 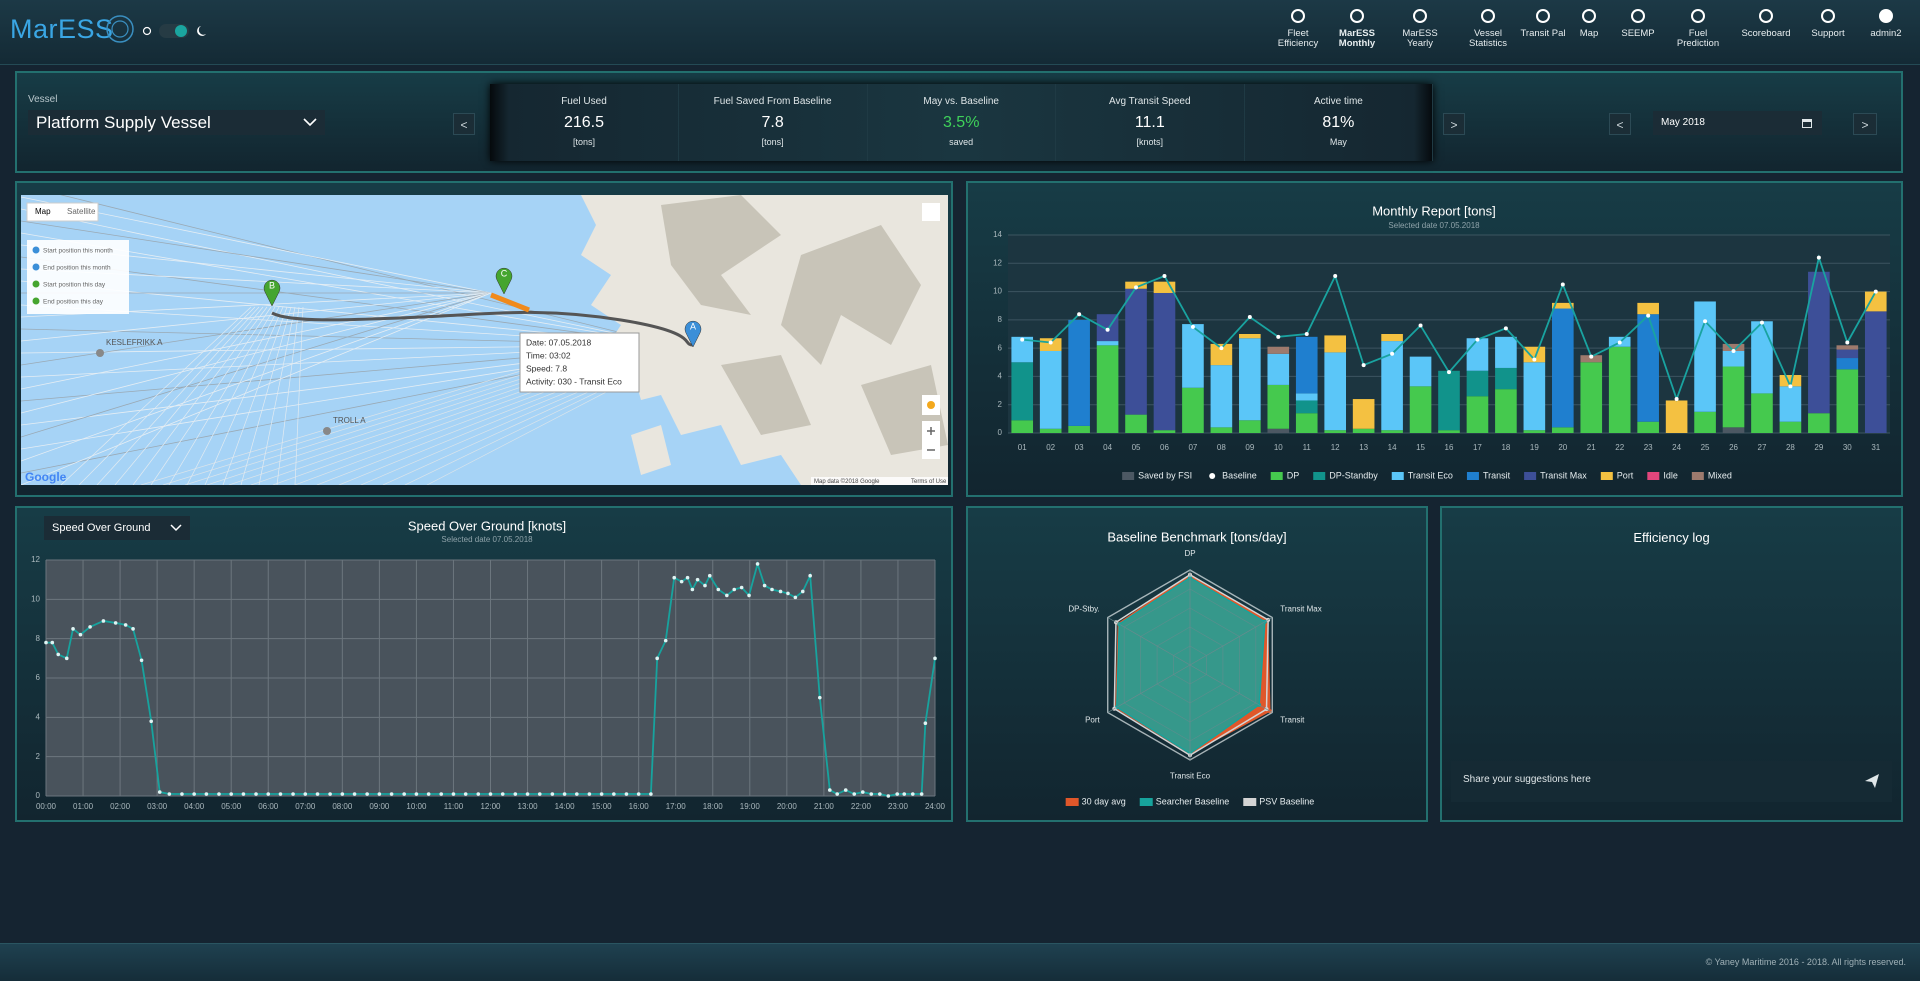 What do you see at coordinates (38, 638) in the screenshot?
I see `y-tick-label: 8` at bounding box center [38, 638].